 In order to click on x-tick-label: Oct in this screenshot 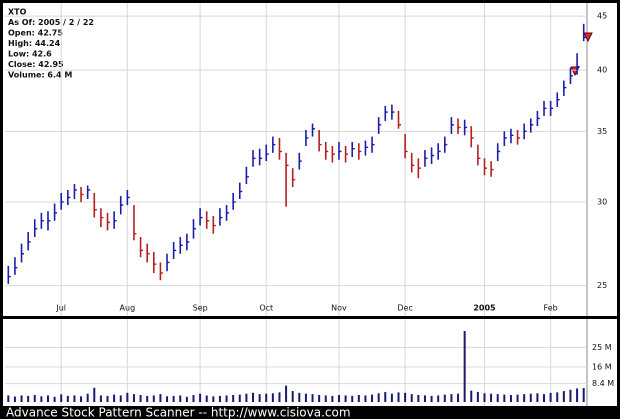, I will do `click(266, 308)`.